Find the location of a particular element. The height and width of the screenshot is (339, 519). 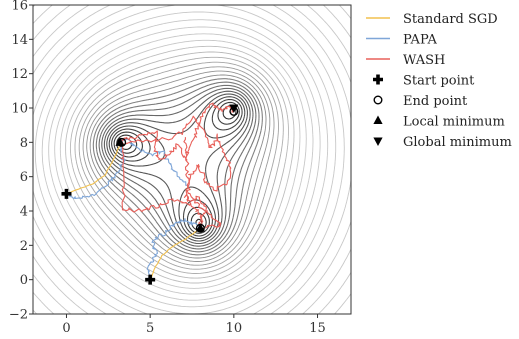

legend-label: WASH is located at coordinates (424, 60).